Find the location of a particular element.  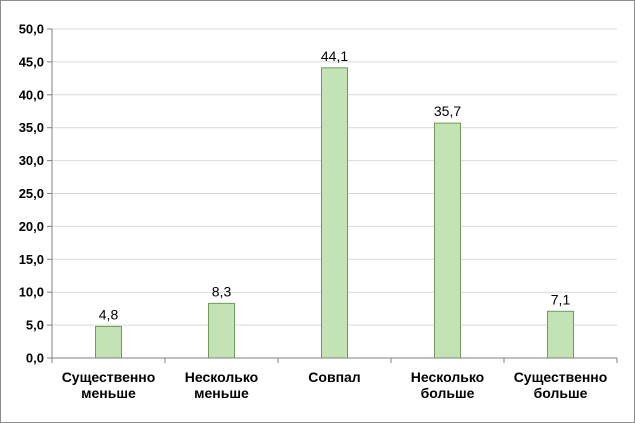

data-label: 35,7 is located at coordinates (447, 111).